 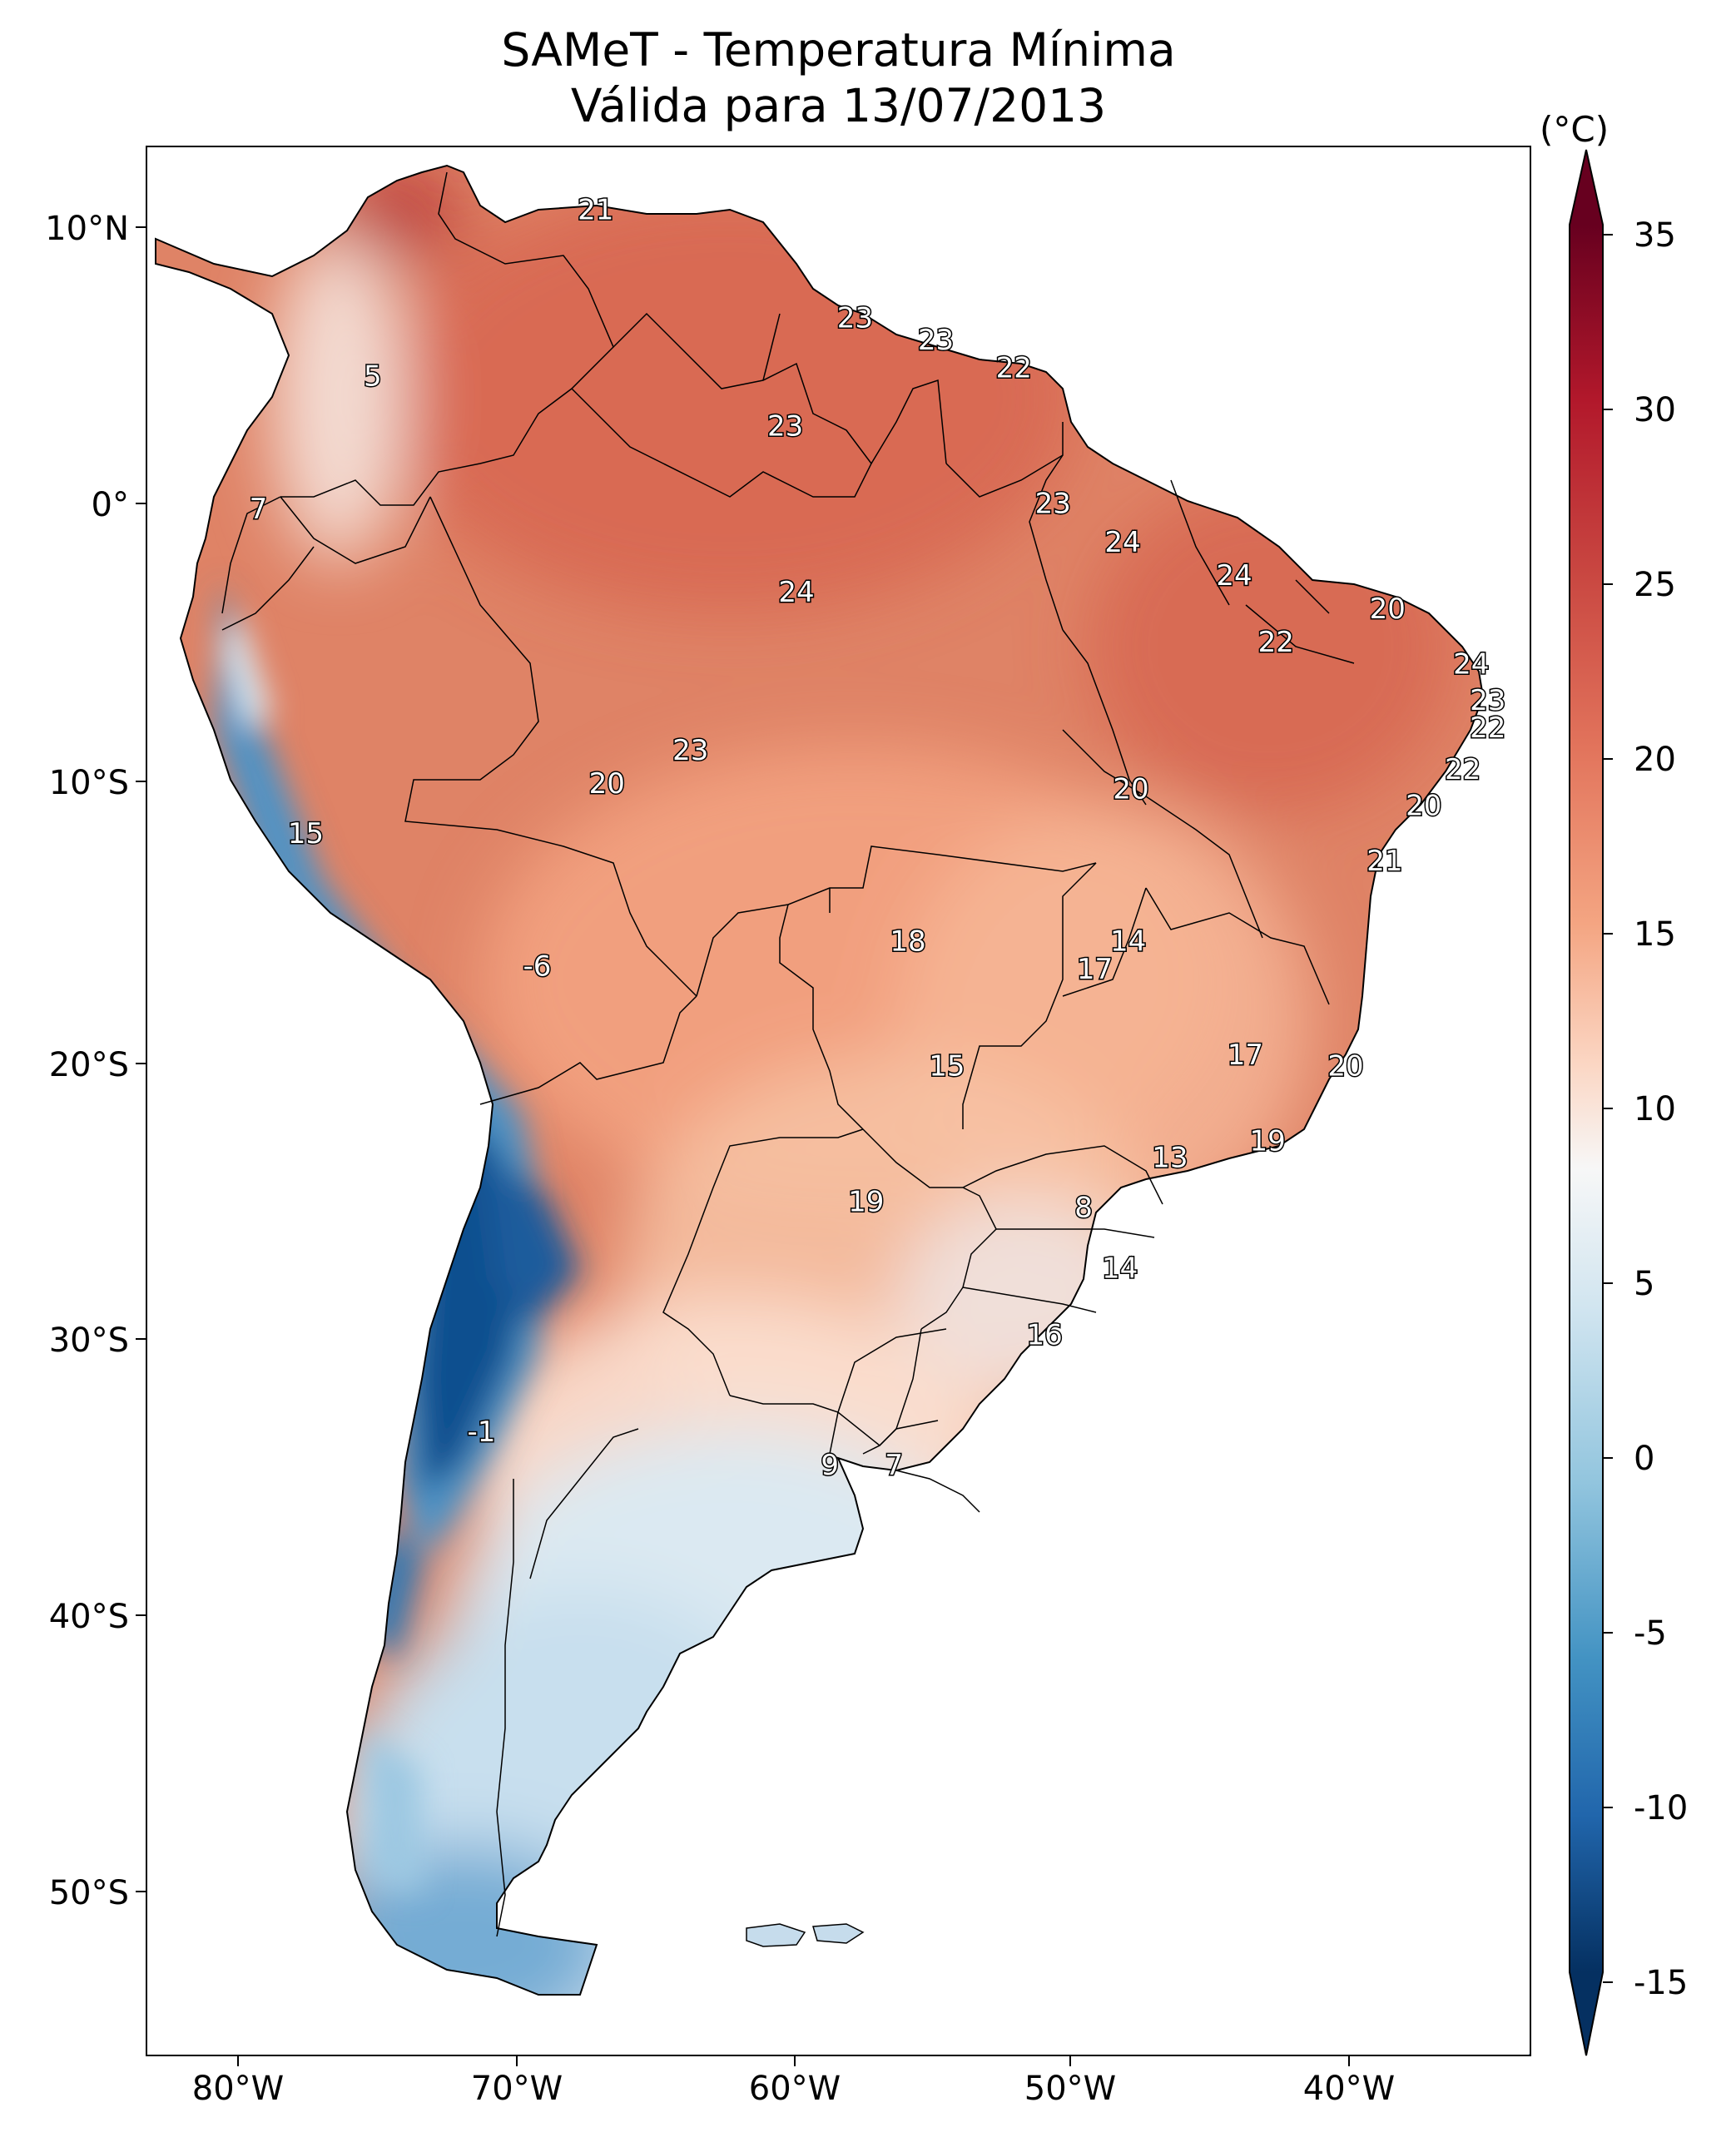 I want to click on map-value-label: 16, so click(x=1045, y=1335).